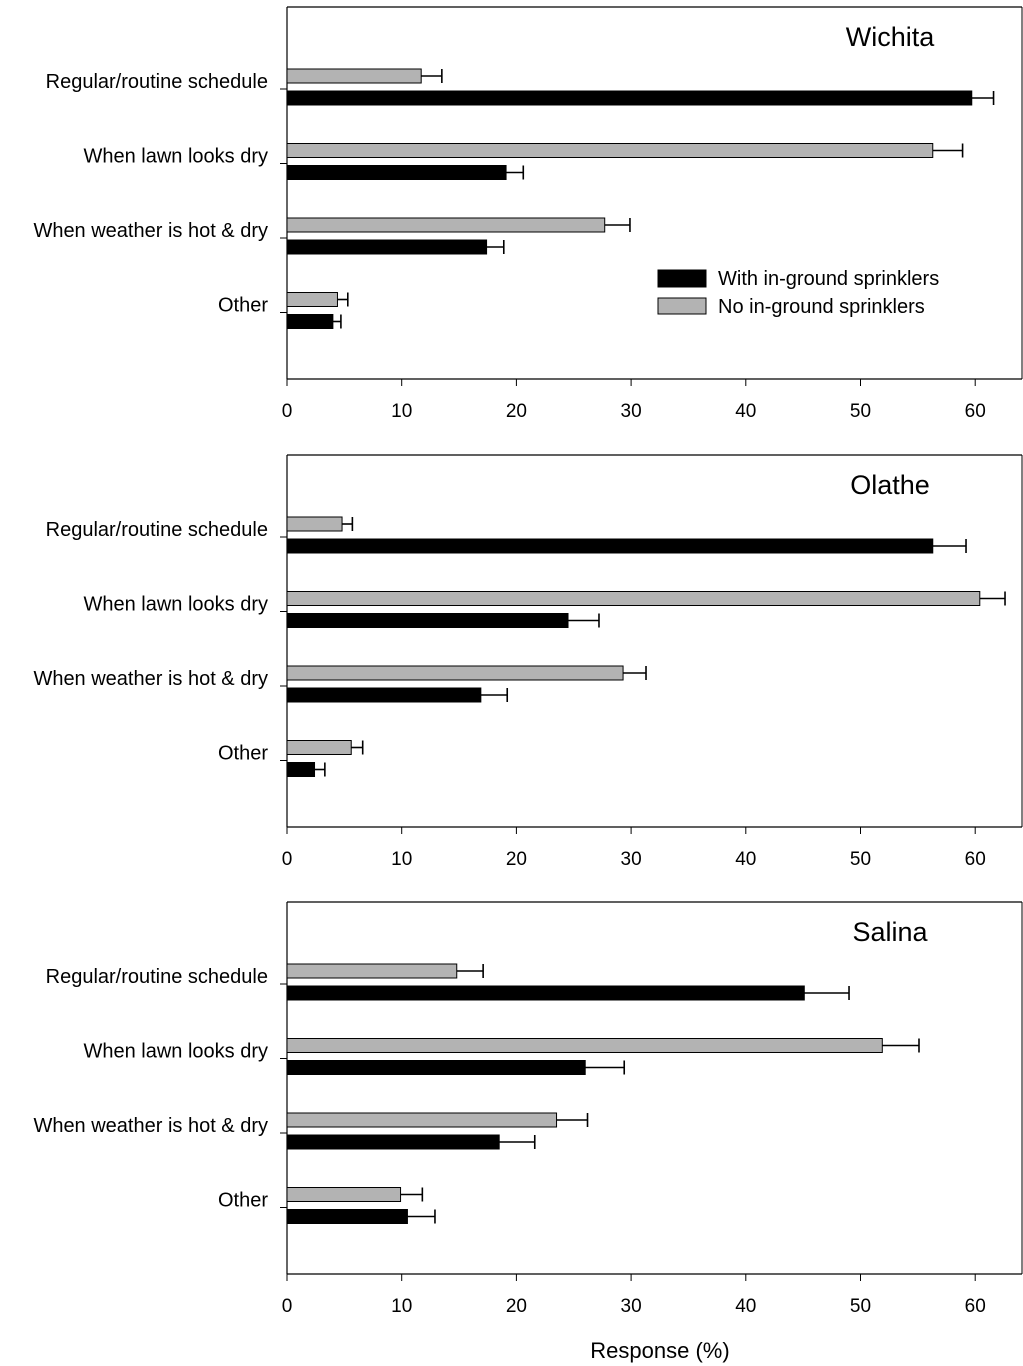 The image size is (1023, 1366). Describe the element at coordinates (890, 485) in the screenshot. I see `panel-title: Olathe` at that location.